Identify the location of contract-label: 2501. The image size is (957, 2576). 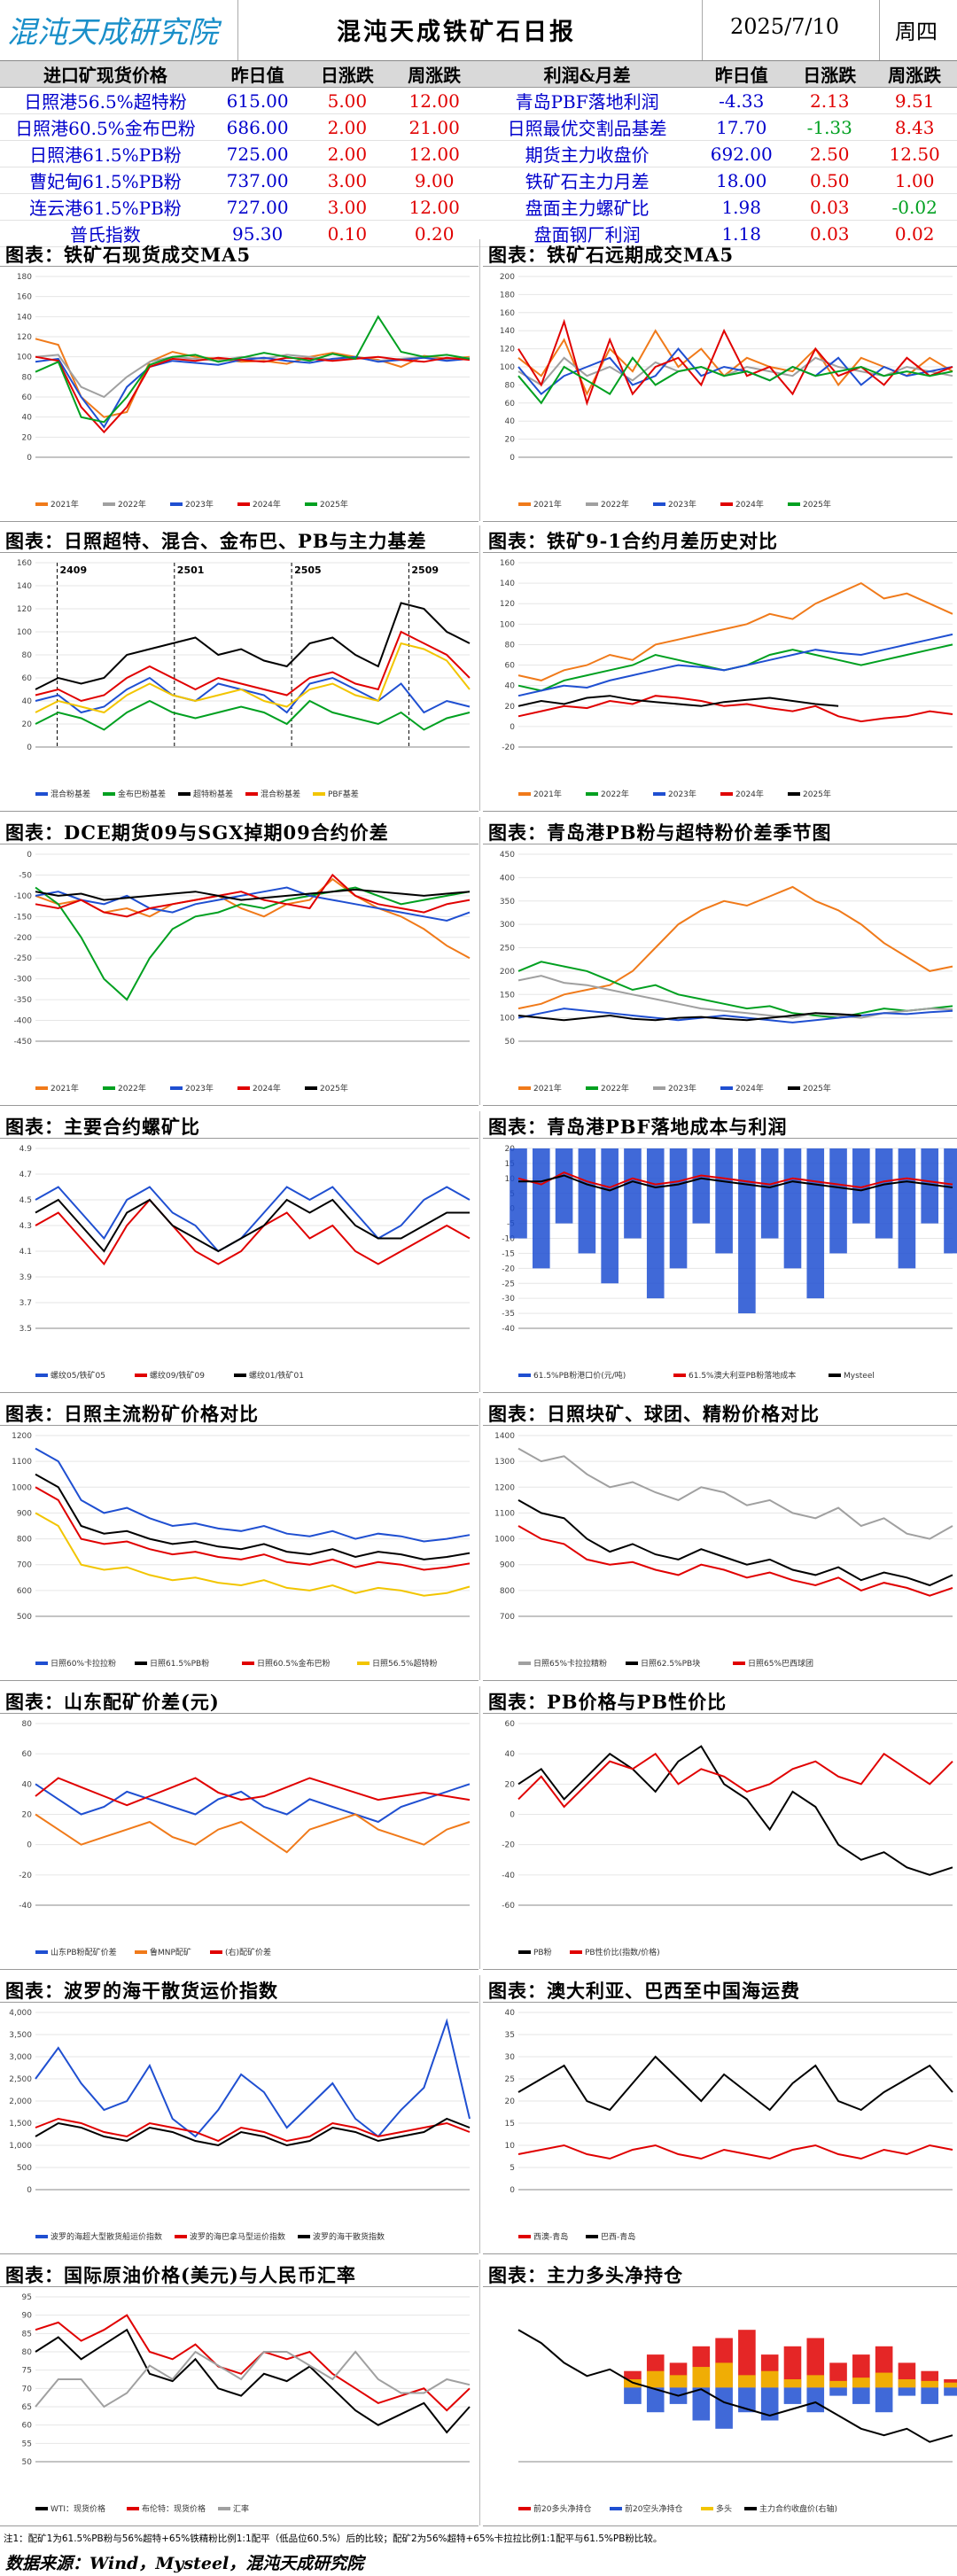
(191, 570).